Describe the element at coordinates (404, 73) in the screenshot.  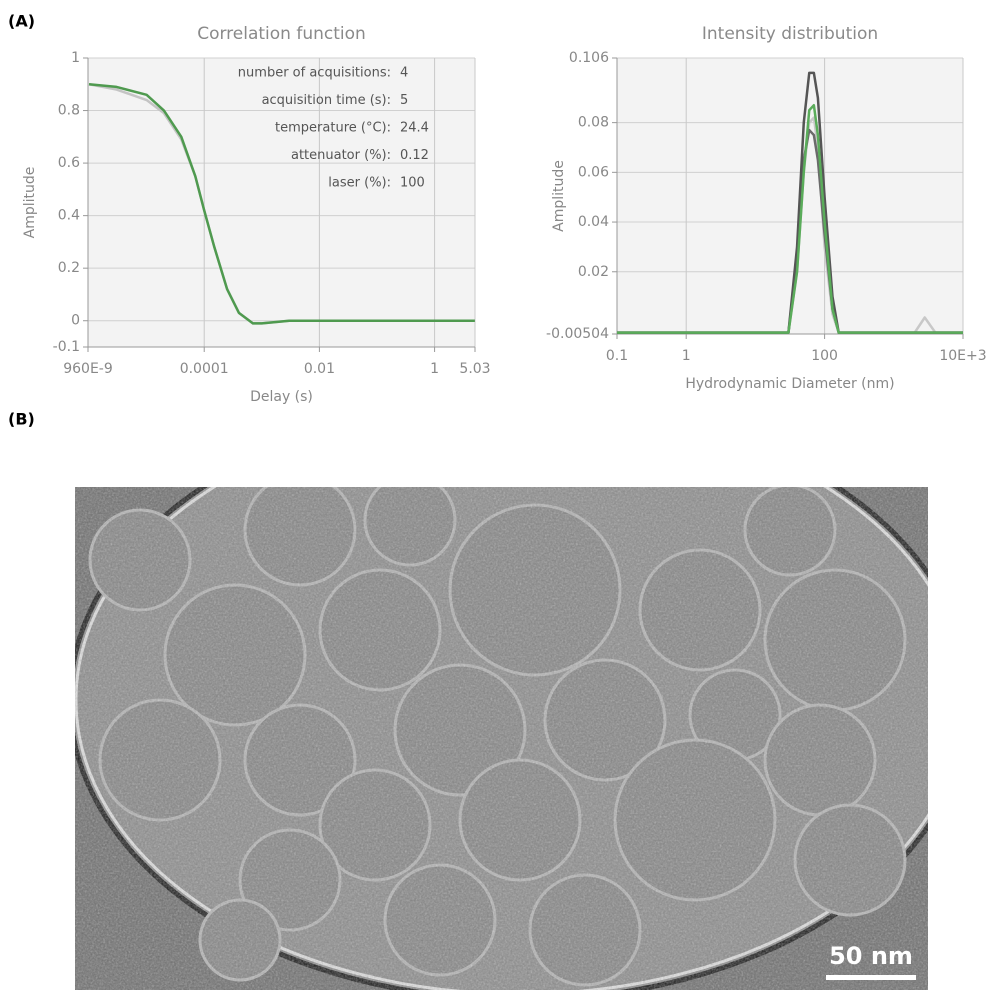
I see `parameter-value: 4` at that location.